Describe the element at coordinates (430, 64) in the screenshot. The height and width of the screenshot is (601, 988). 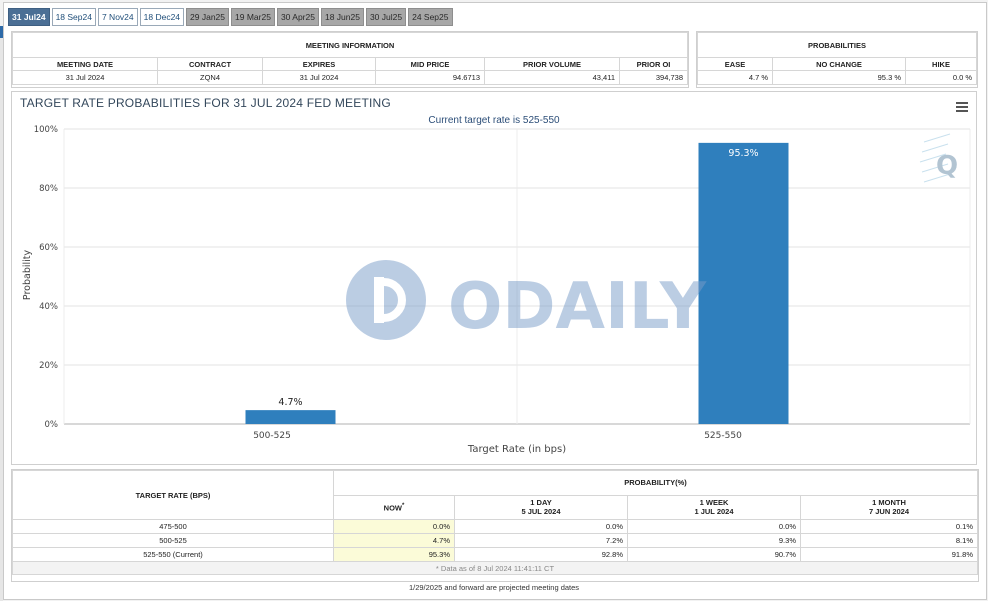
I see `col-mid-price: MID PRICE` at that location.